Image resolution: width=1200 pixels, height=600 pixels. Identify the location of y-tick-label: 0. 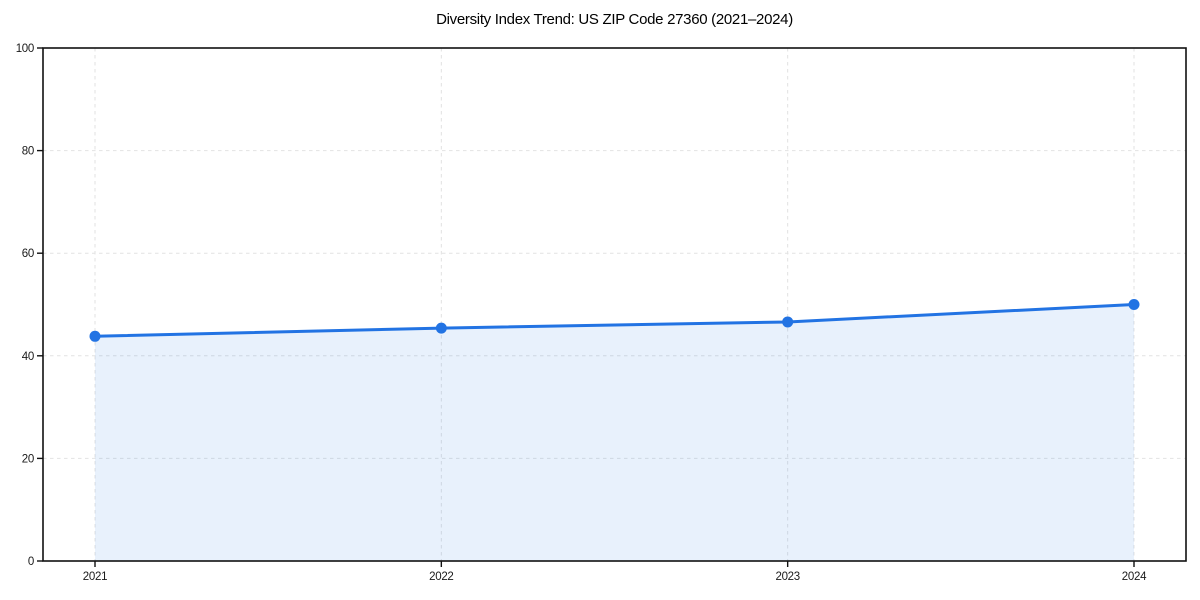
(31, 562).